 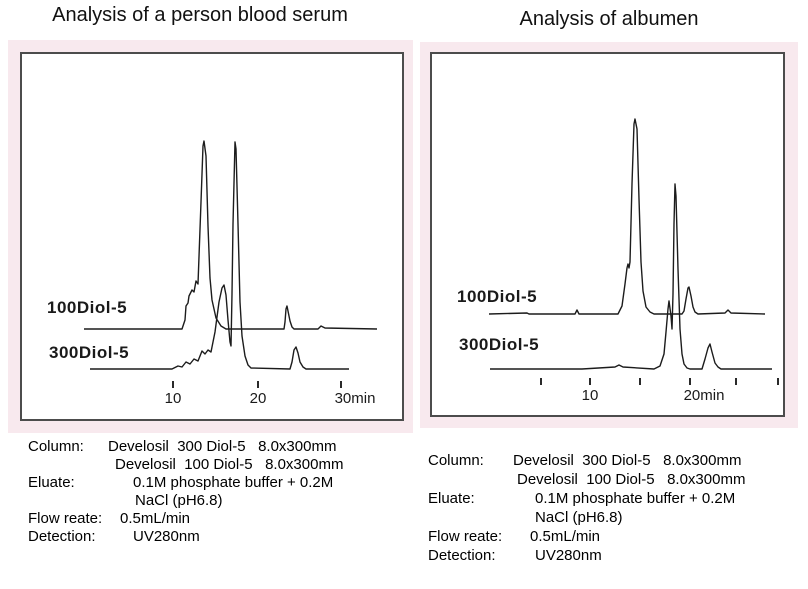 I want to click on albumen-trace-100diol5, so click(x=627, y=216).